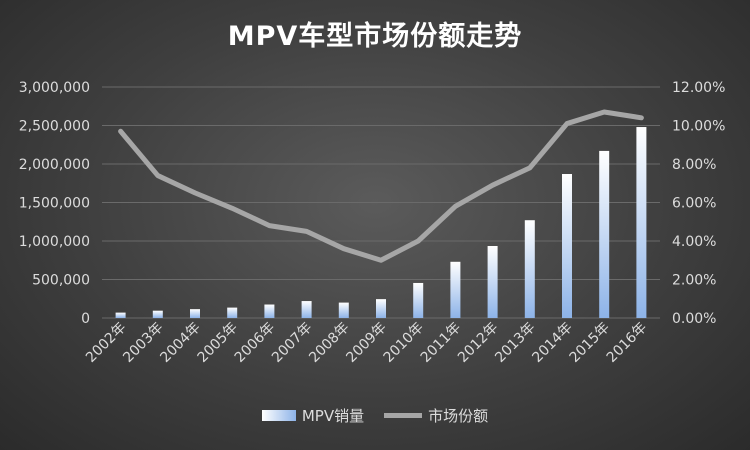 The width and height of the screenshot is (750, 450). I want to click on y-right-tick-label: 8.00%, so click(694, 165).